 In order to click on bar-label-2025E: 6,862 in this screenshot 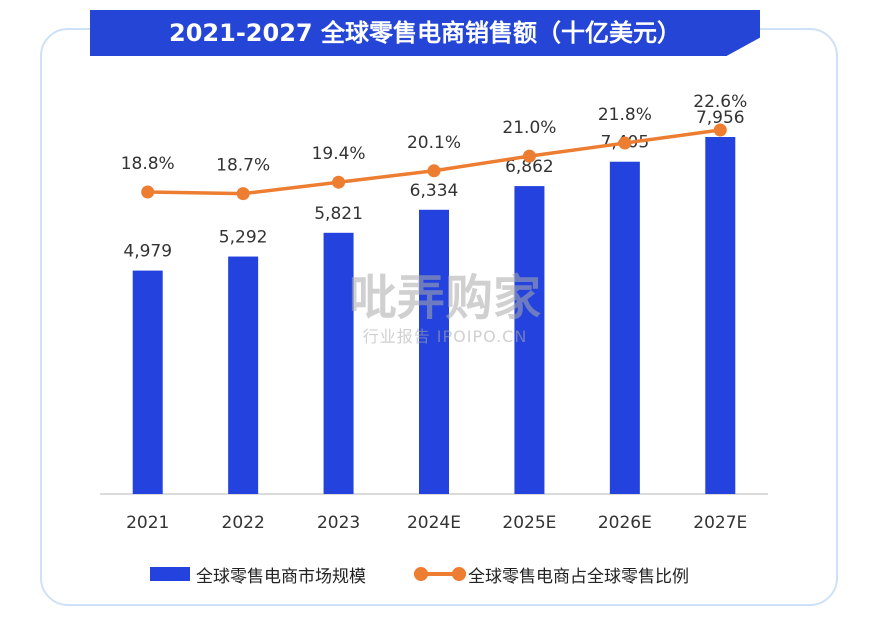, I will do `click(529, 167)`.